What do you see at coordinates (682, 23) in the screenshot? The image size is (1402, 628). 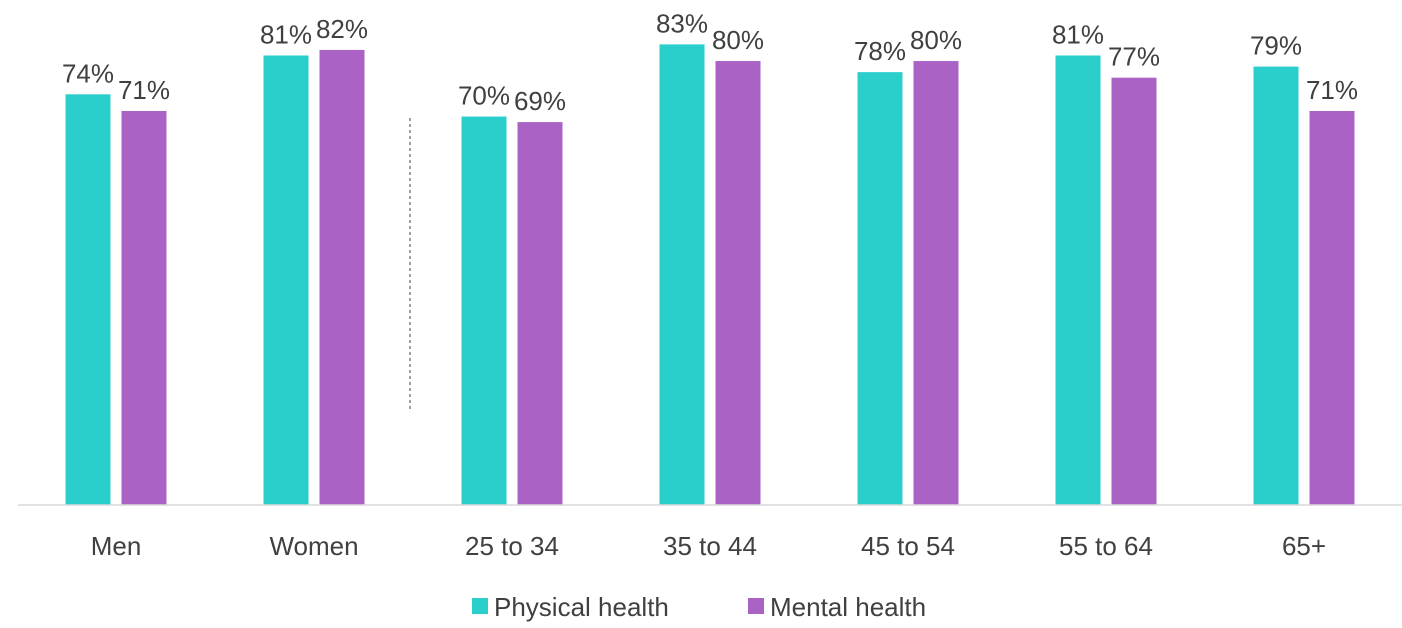 I see `data-label: 83%` at bounding box center [682, 23].